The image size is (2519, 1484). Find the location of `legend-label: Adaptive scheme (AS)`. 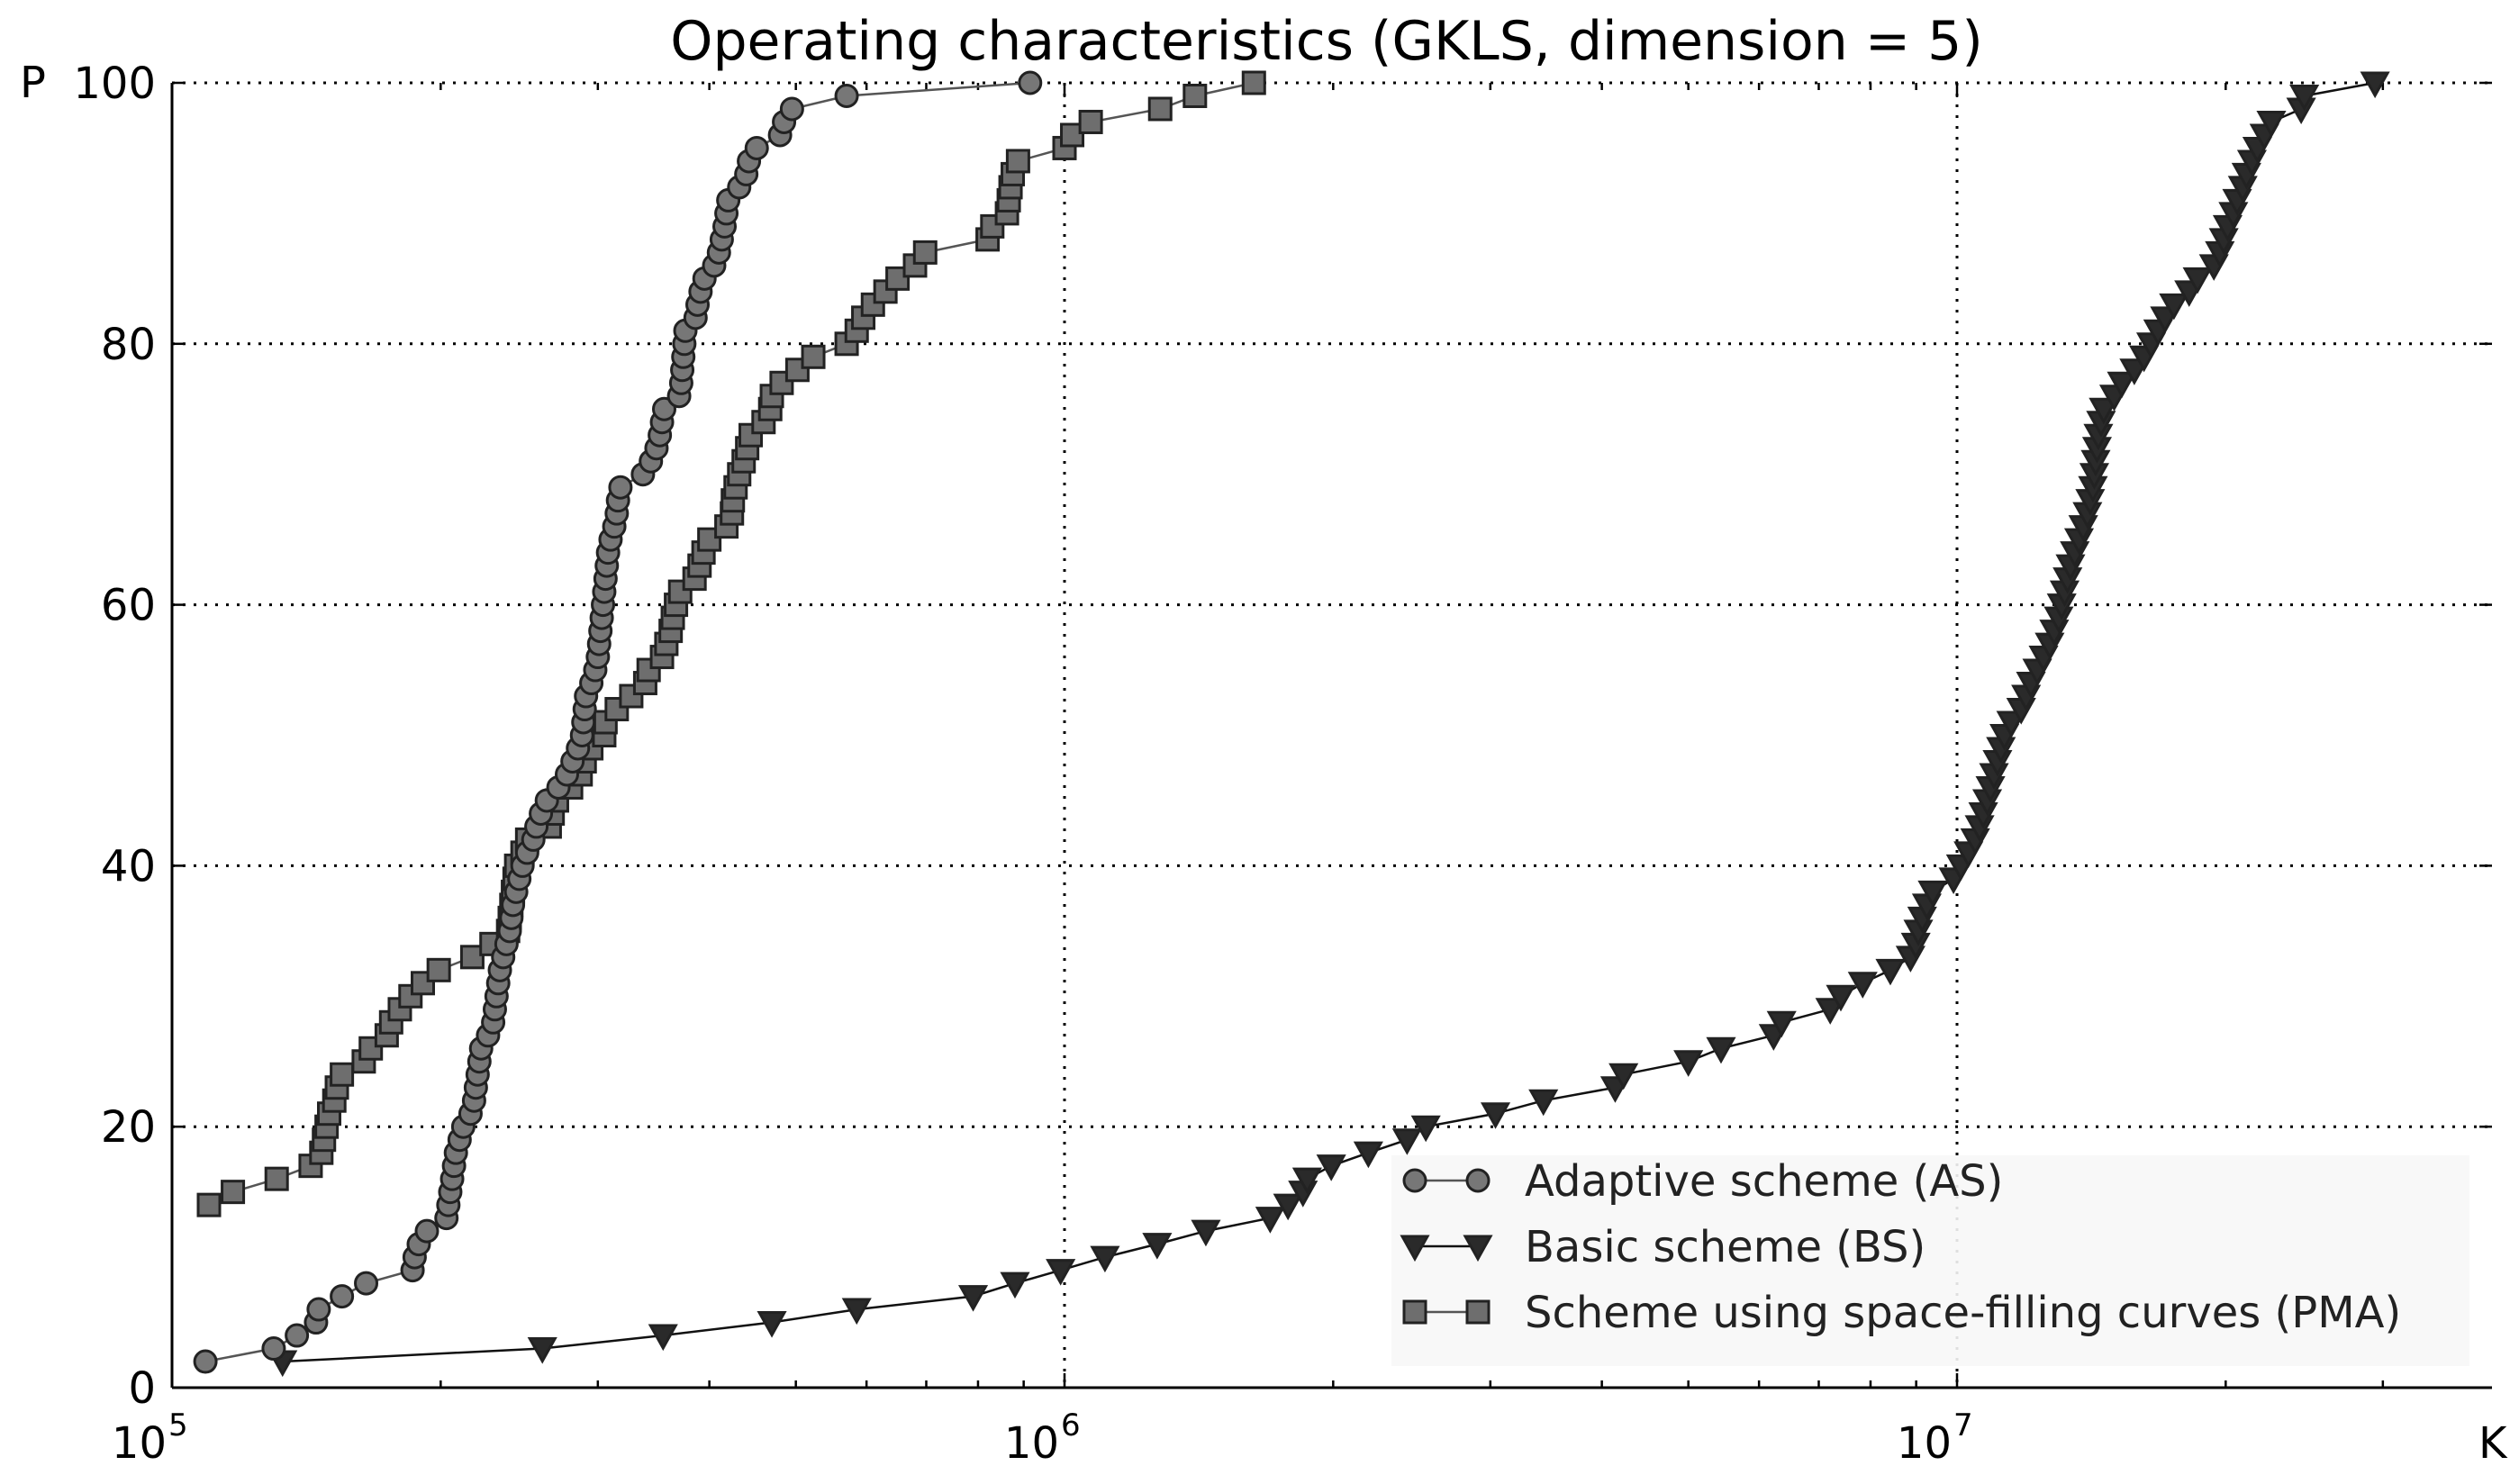

legend-label: Adaptive scheme (AS) is located at coordinates (1764, 1182).